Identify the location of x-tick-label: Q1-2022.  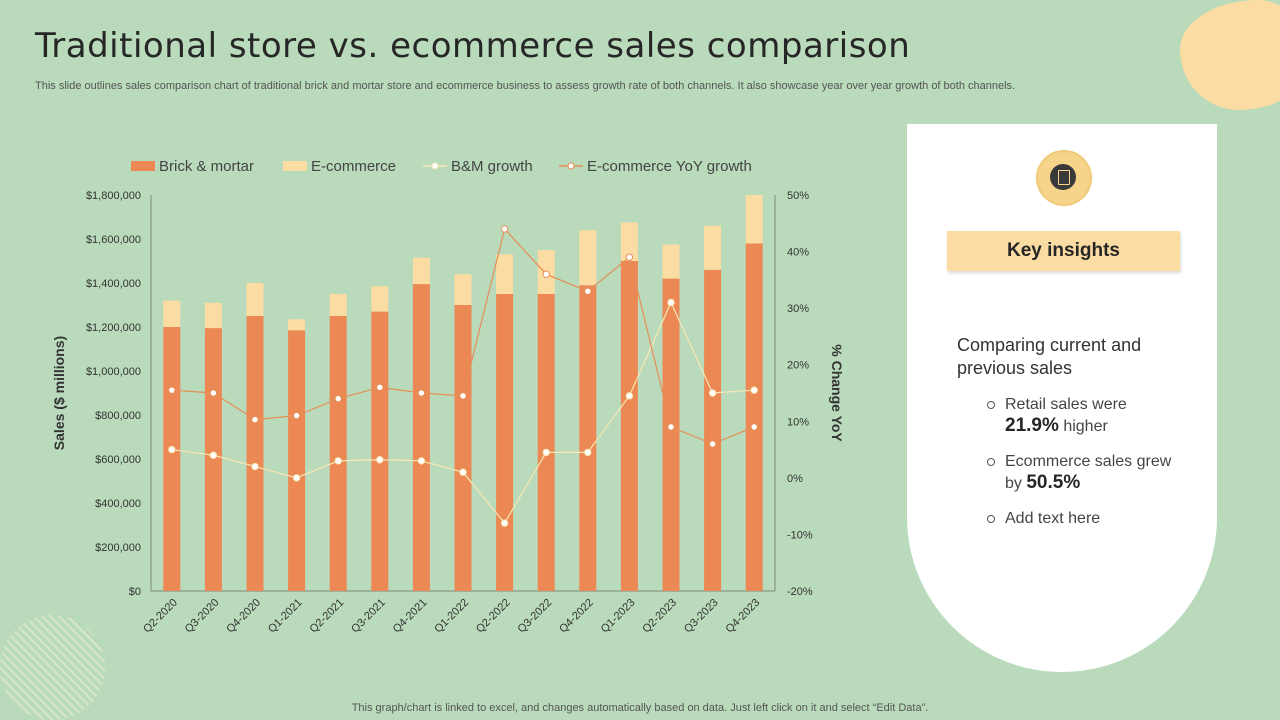
(451, 616).